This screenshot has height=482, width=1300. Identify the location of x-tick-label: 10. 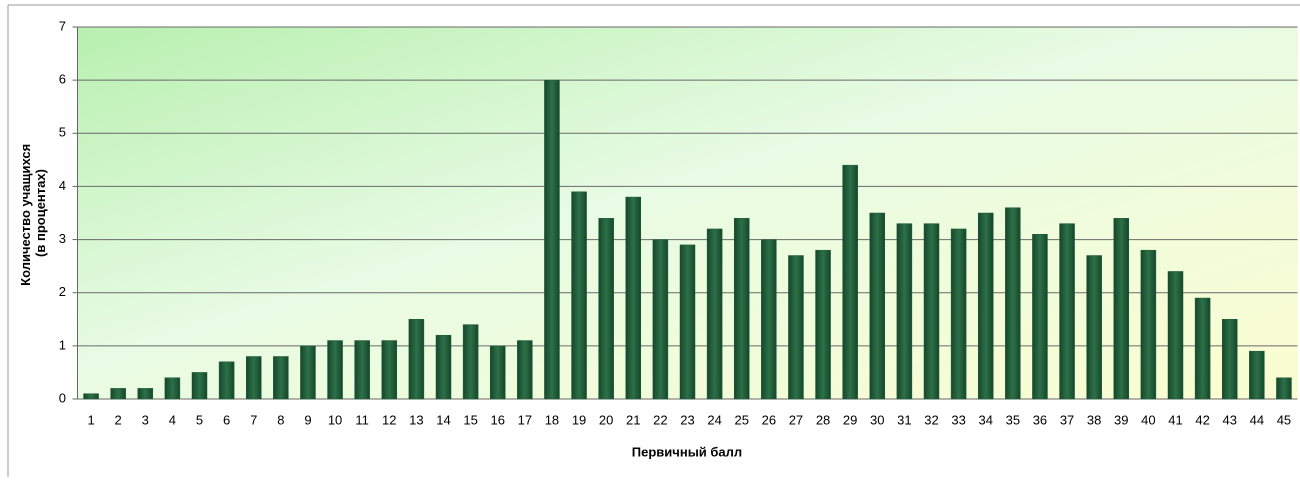
(335, 419).